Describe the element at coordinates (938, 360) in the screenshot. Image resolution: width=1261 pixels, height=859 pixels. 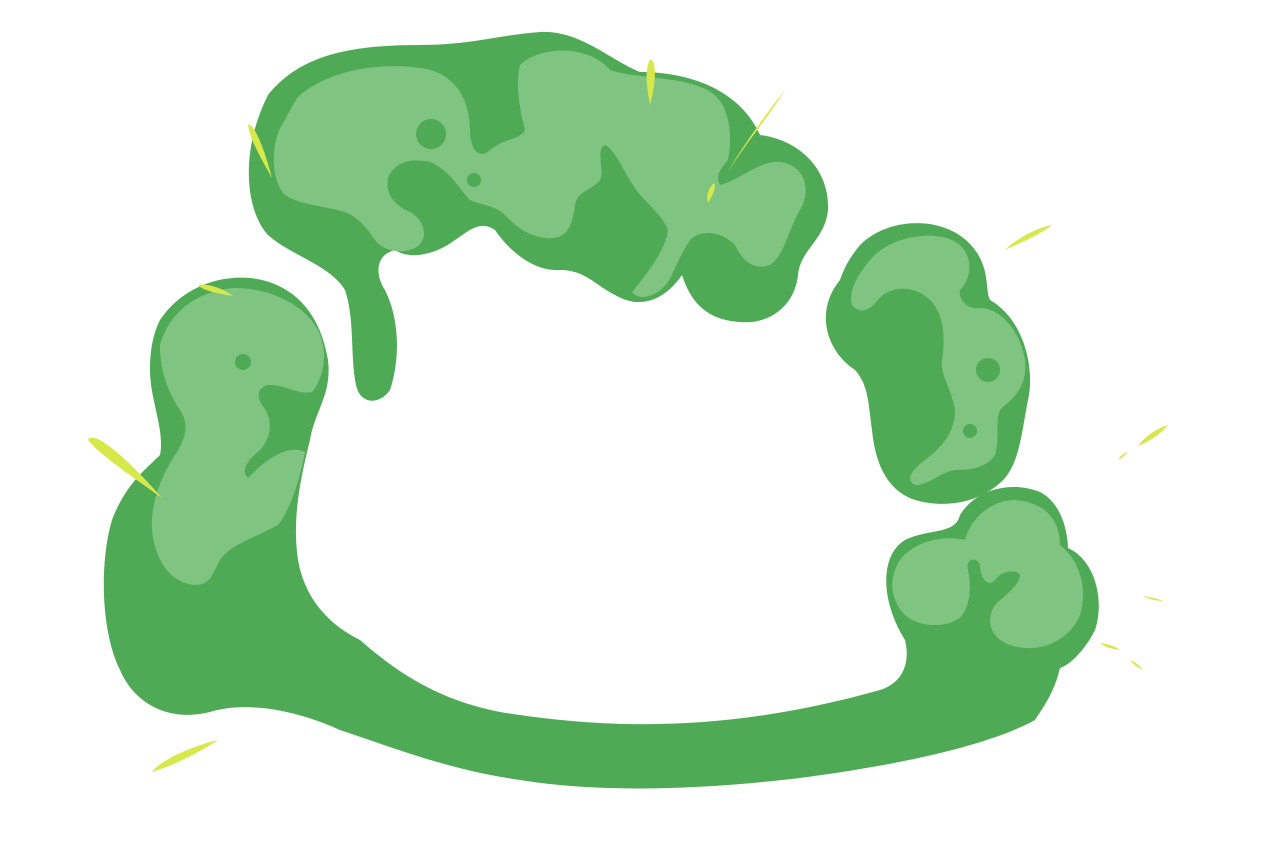
I see `highlight-right-upper` at that location.